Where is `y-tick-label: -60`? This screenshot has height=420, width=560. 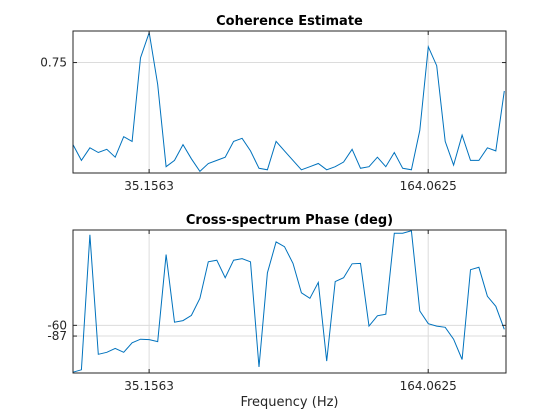 y-tick-label: -60 is located at coordinates (57, 325).